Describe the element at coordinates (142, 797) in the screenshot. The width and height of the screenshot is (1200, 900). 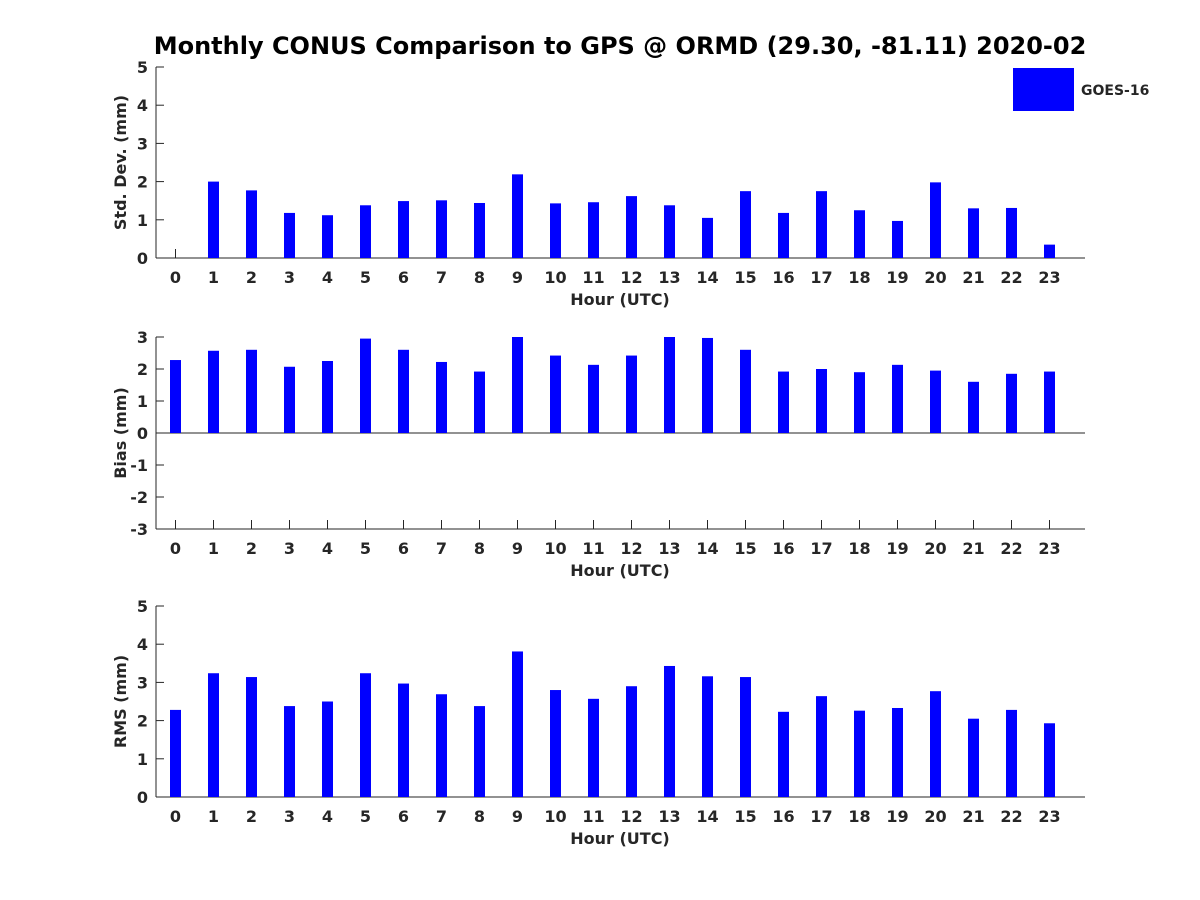
I see `rms-y-tick-label: 0` at that location.